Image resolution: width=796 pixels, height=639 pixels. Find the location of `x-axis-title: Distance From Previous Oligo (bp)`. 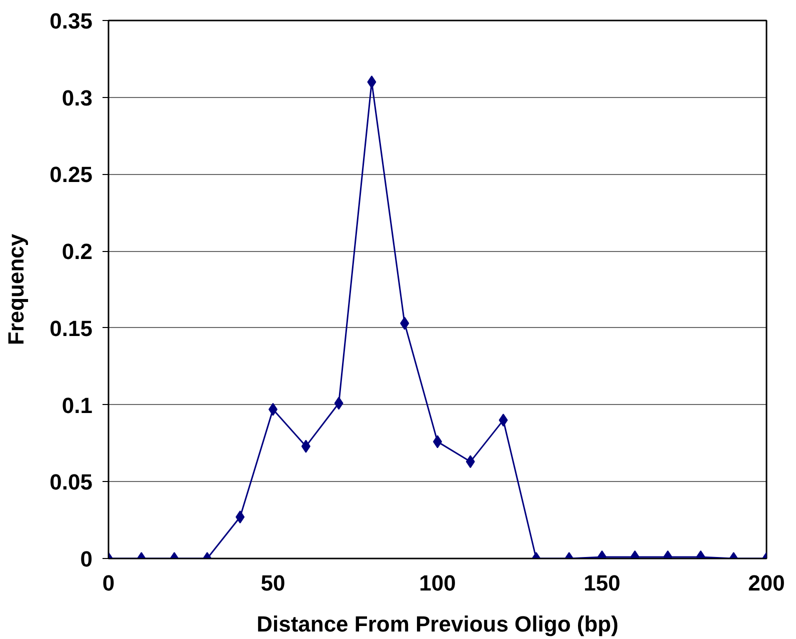

x-axis-title: Distance From Previous Oligo (bp) is located at coordinates (437, 624).